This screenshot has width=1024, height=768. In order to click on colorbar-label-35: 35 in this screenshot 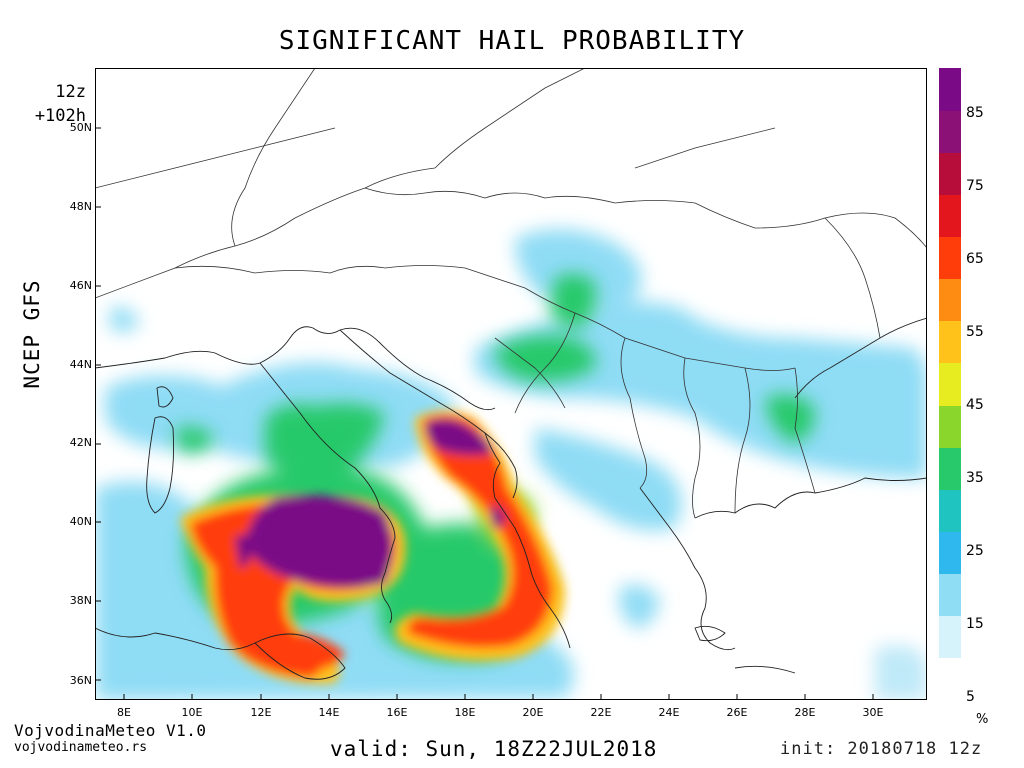, I will do `click(975, 478)`.